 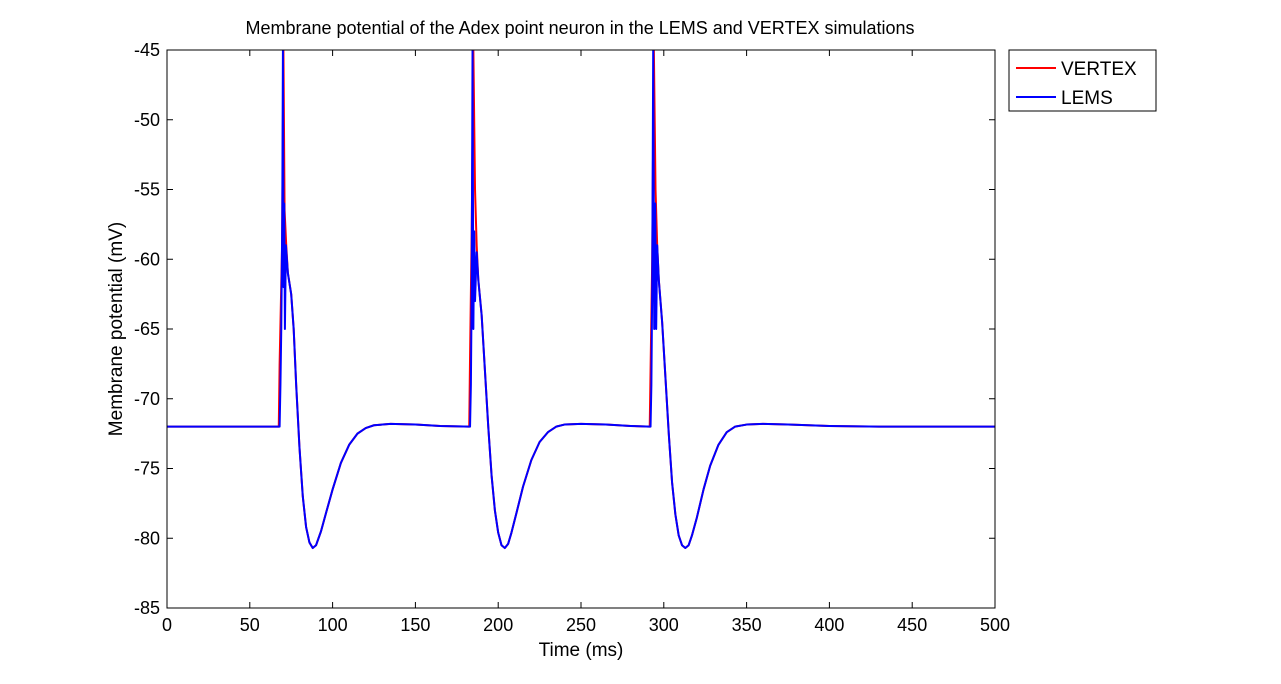 I want to click on x-tick-label: 100, so click(x=333, y=625).